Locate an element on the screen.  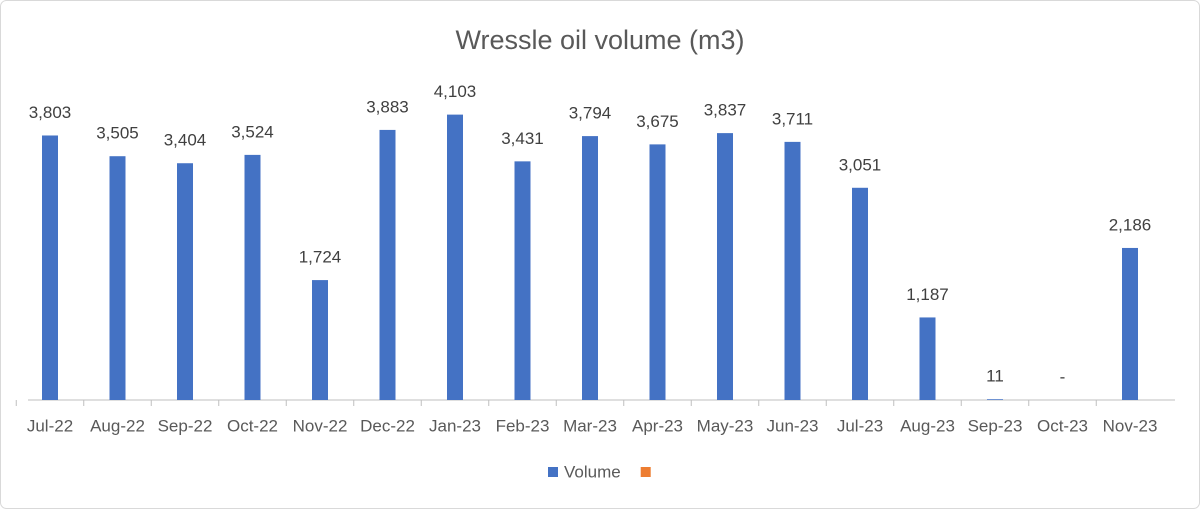
x-tick-label: Nov-23 is located at coordinates (1130, 425).